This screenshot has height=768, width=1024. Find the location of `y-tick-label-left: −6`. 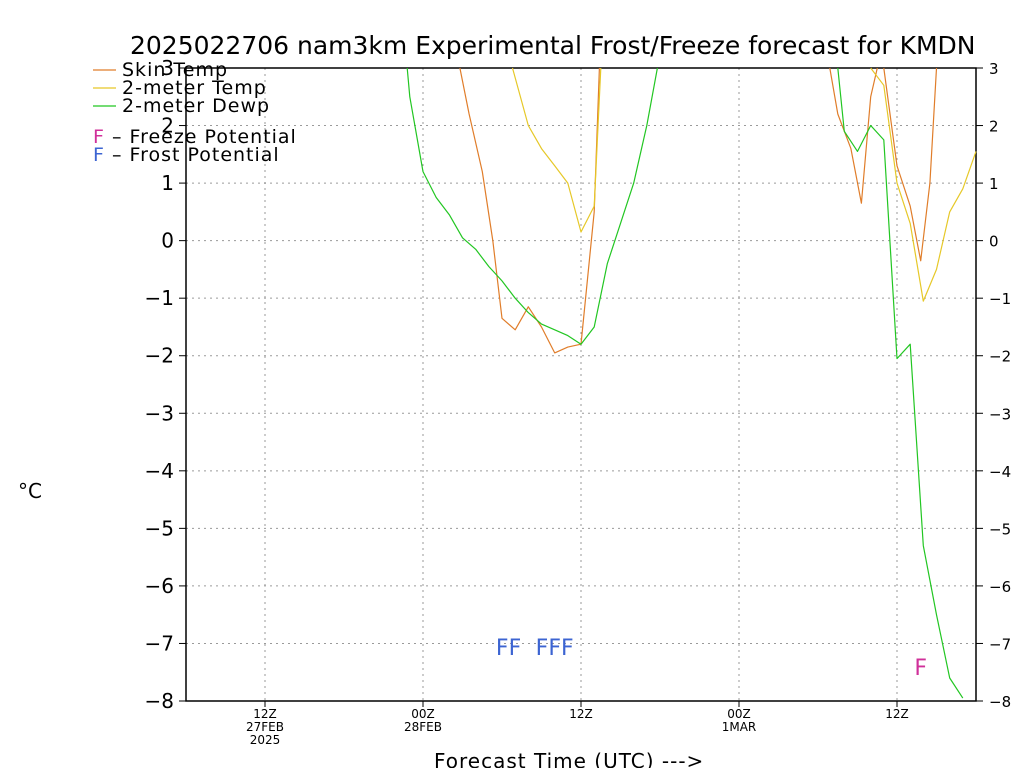

y-tick-label-left: −6 is located at coordinates (159, 586).